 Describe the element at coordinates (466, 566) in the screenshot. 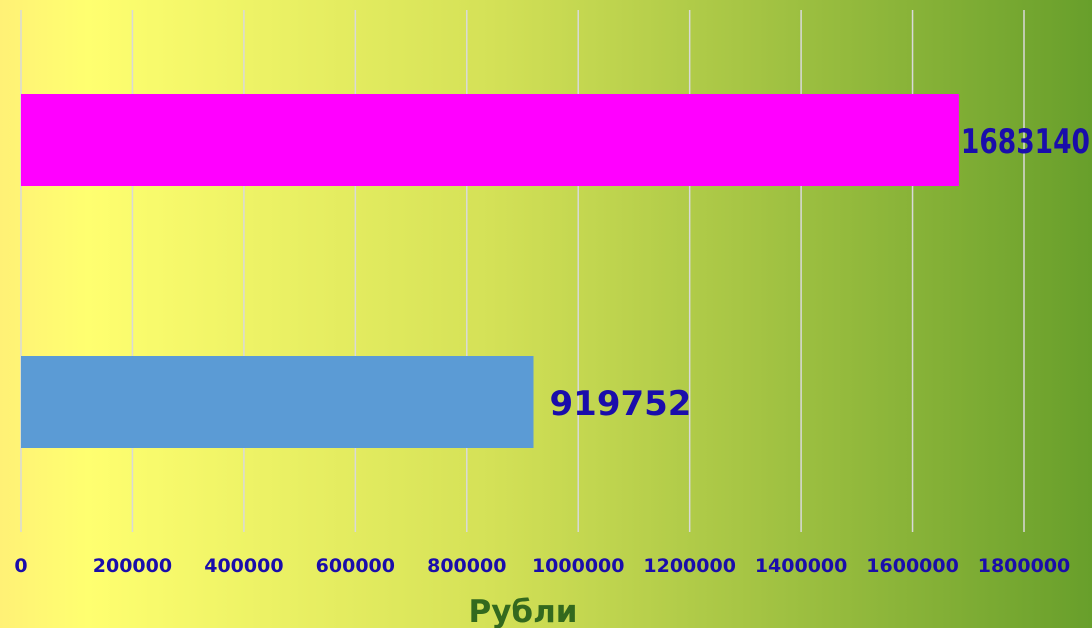

I see `x-tick-label: 800000` at that location.